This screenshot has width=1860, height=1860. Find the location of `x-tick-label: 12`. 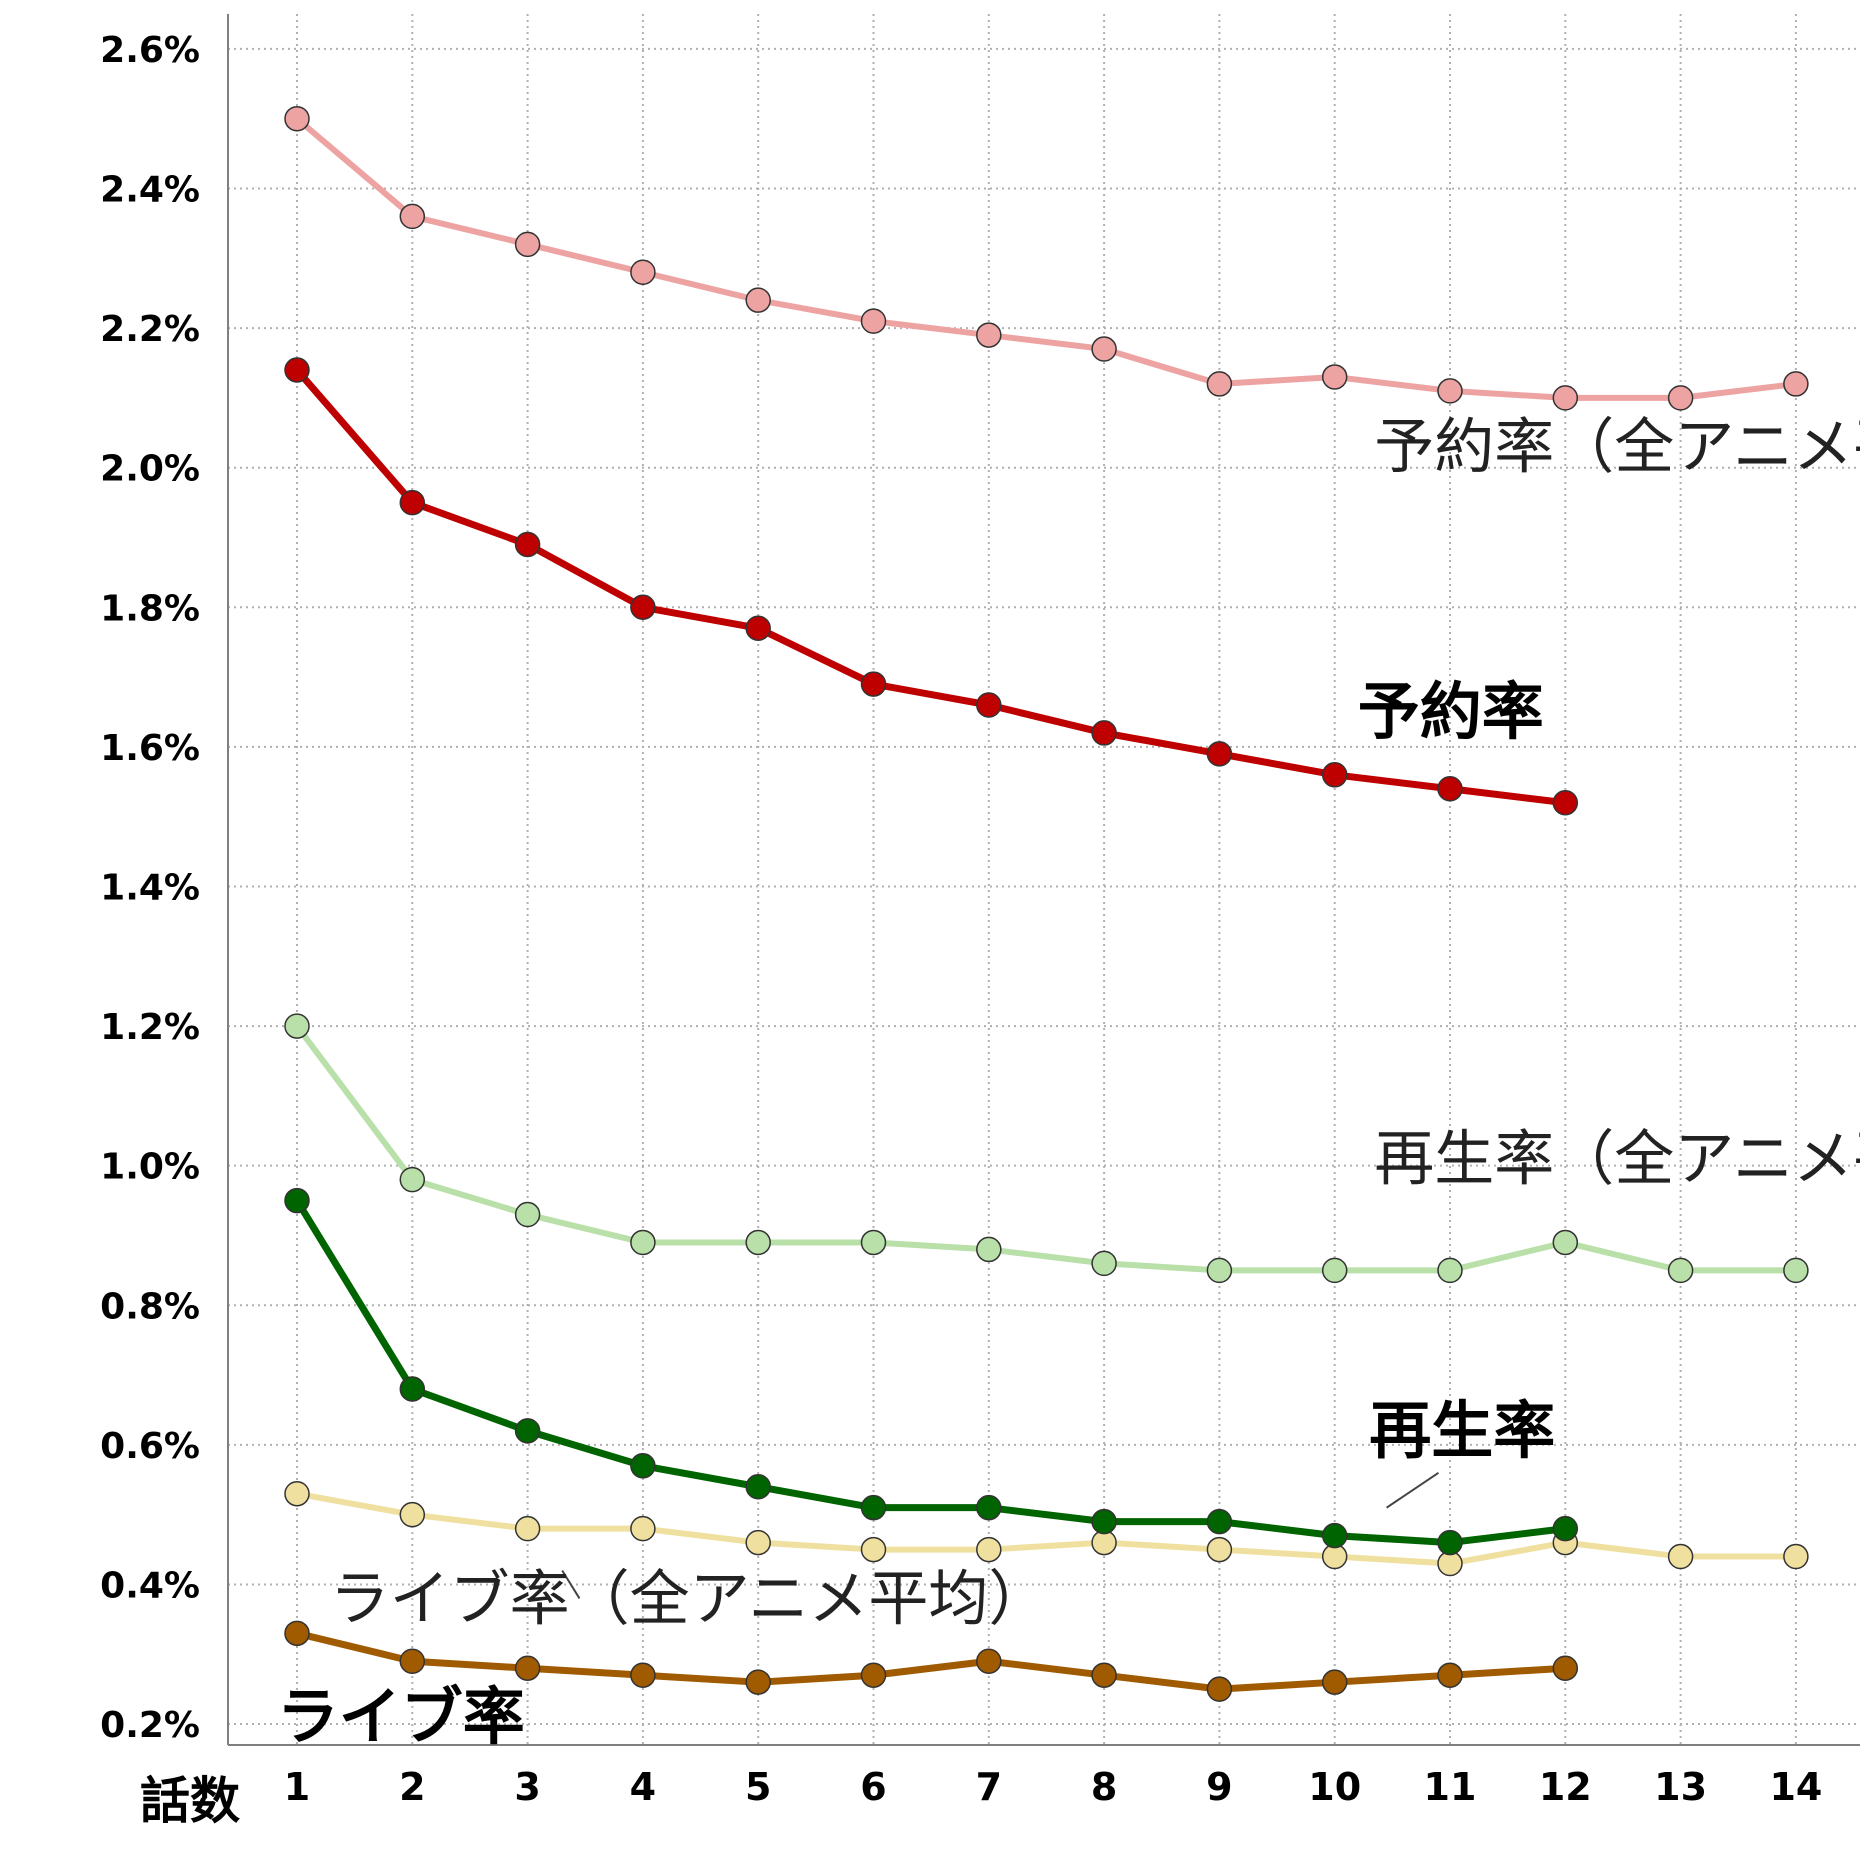

x-tick-label: 12 is located at coordinates (1565, 1787).